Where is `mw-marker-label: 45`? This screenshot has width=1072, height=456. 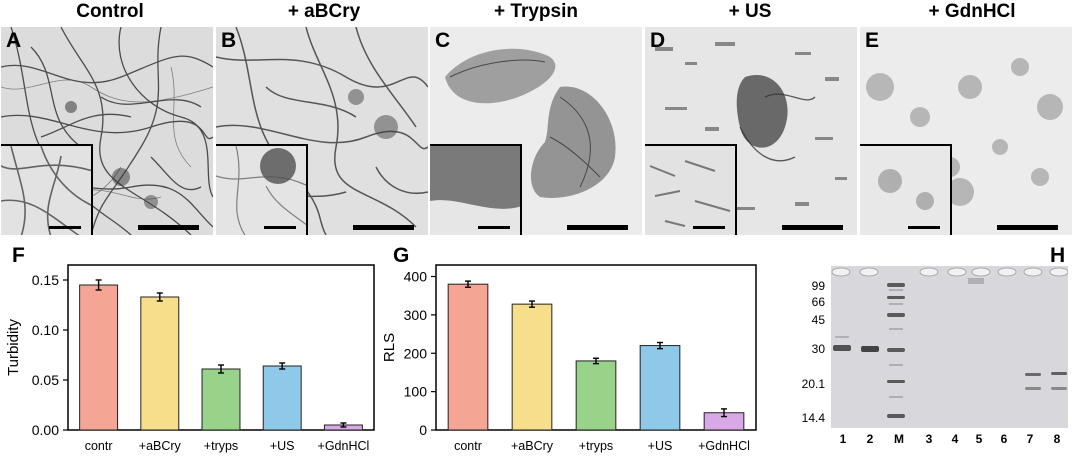
mw-marker-label: 45 is located at coordinates (818, 320).